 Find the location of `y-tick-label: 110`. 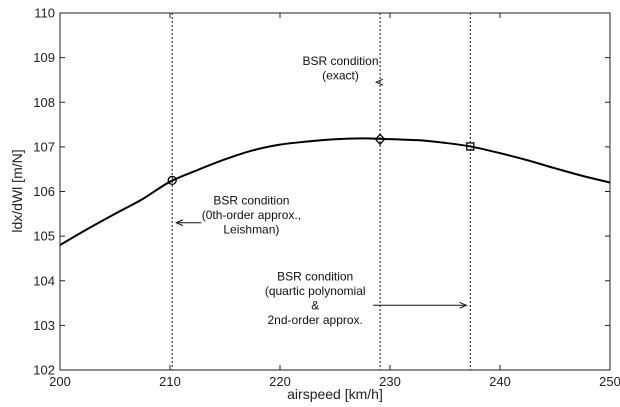

y-tick-label: 110 is located at coordinates (44, 13).